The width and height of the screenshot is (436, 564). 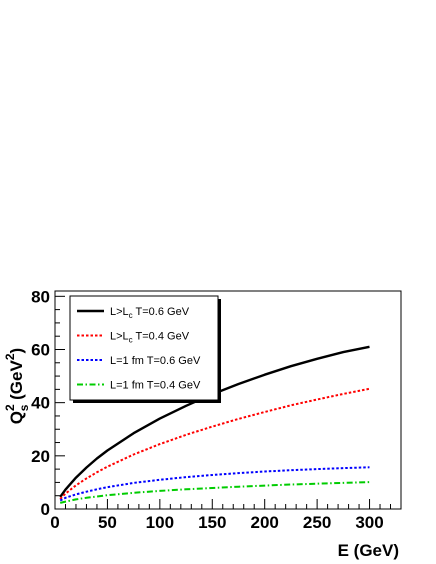 What do you see at coordinates (40, 403) in the screenshot?
I see `y-tick-label: 40` at bounding box center [40, 403].